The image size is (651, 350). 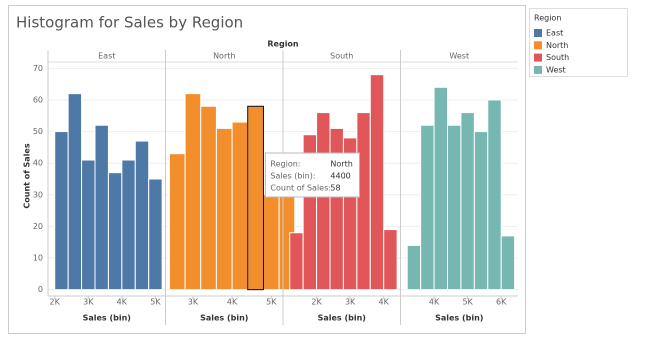 I want to click on legend-entry: West, so click(x=556, y=69).